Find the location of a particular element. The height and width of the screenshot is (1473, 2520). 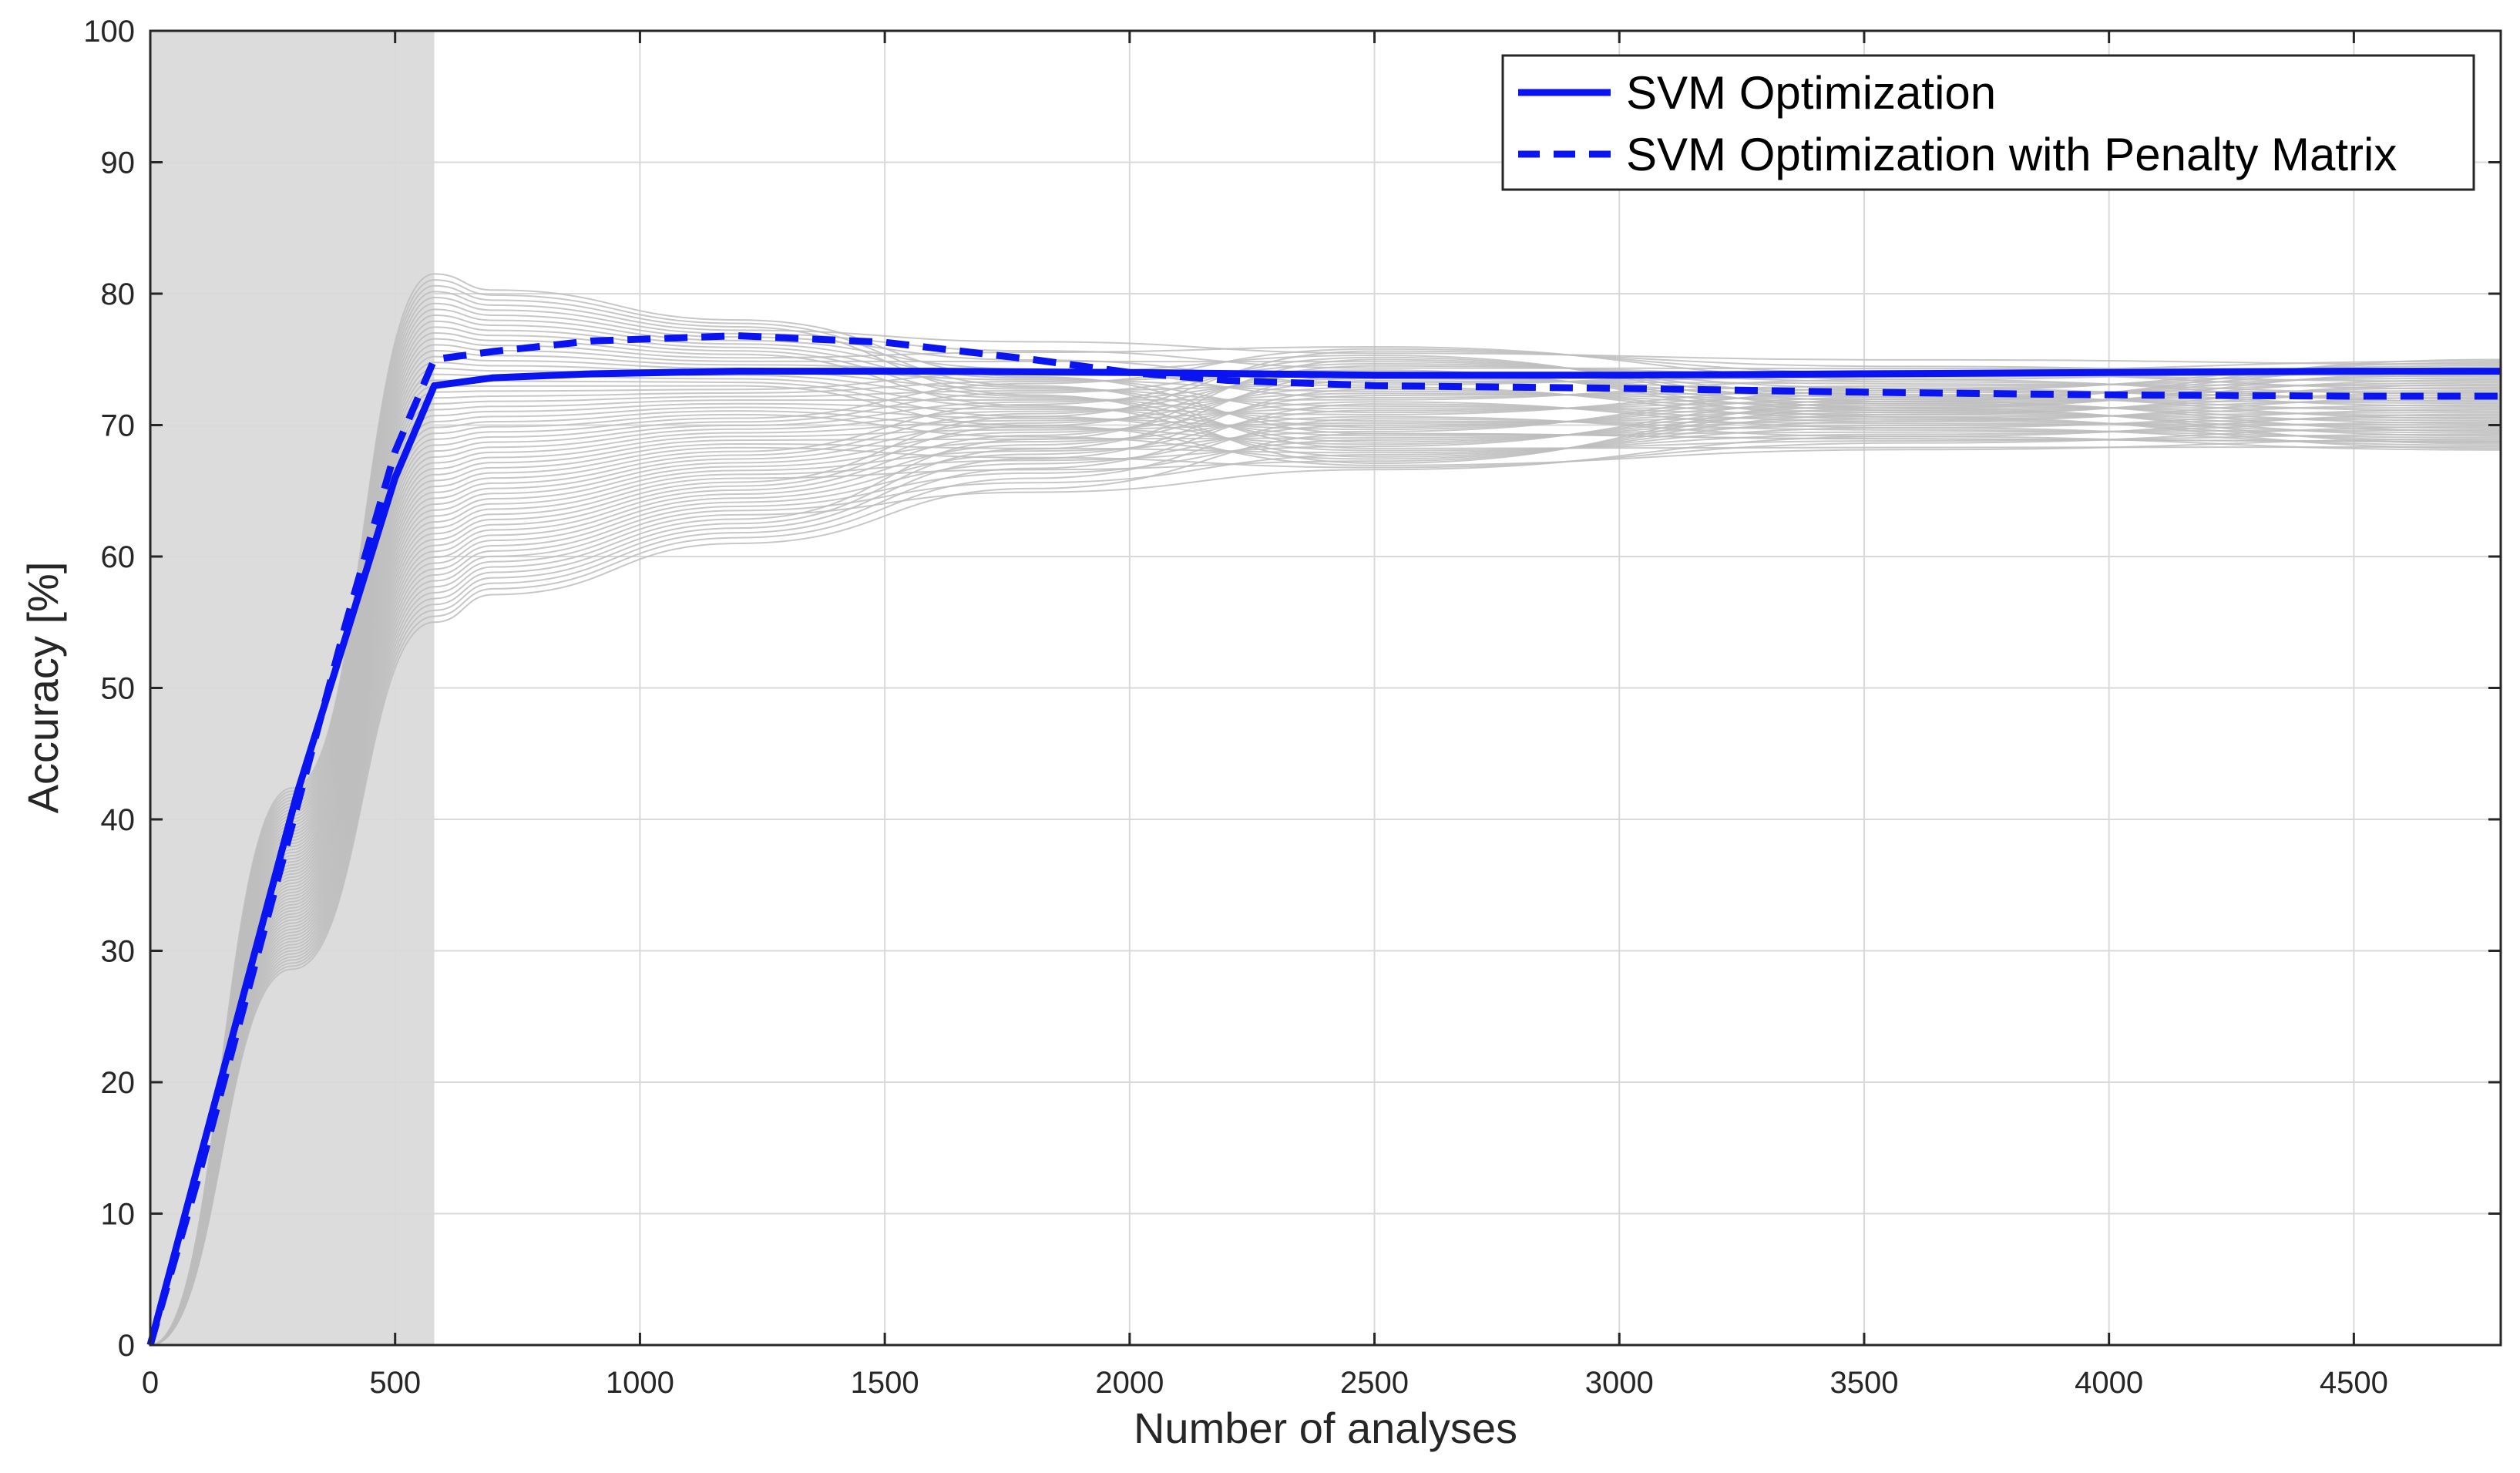

x-tick-label: 2500 is located at coordinates (1374, 1383).